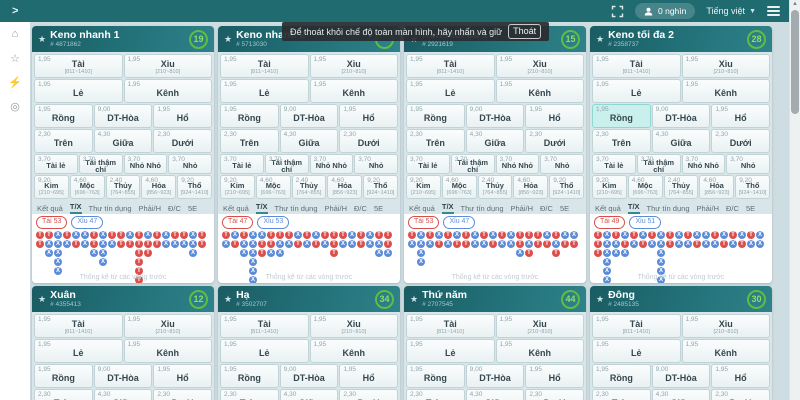 The width and height of the screenshot is (800, 400). I want to click on sidebar-item-lobby lobby-icon: ◎, so click(15, 106).